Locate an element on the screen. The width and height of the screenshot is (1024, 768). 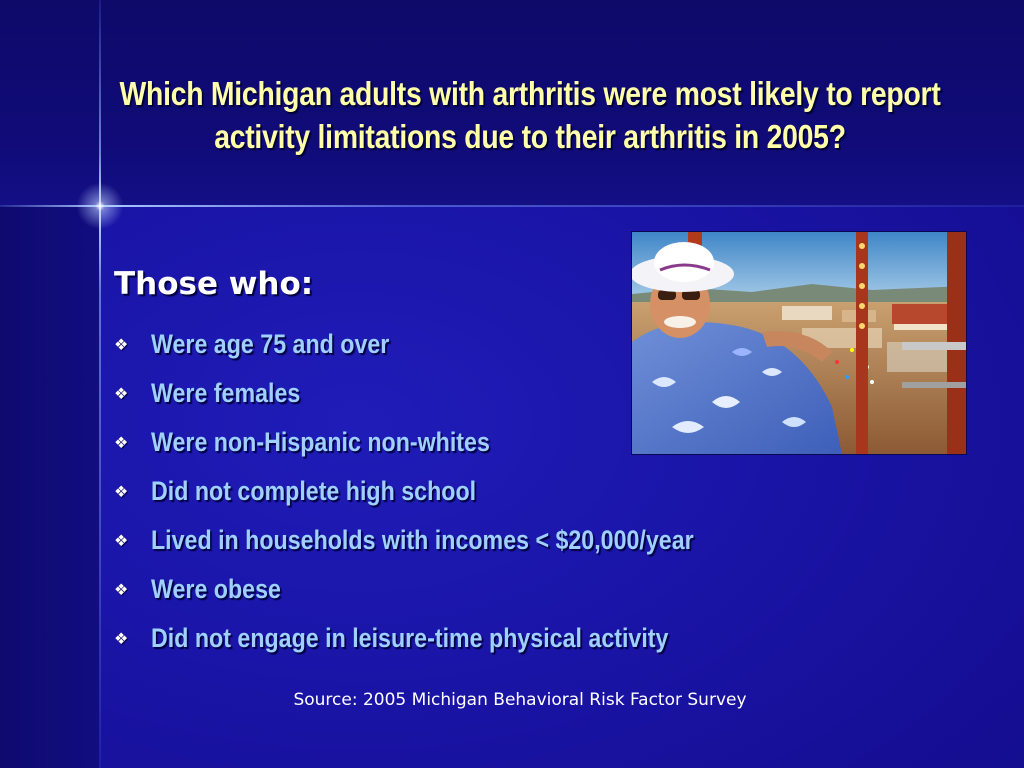
sparkle-icon is located at coordinates (100, 206).